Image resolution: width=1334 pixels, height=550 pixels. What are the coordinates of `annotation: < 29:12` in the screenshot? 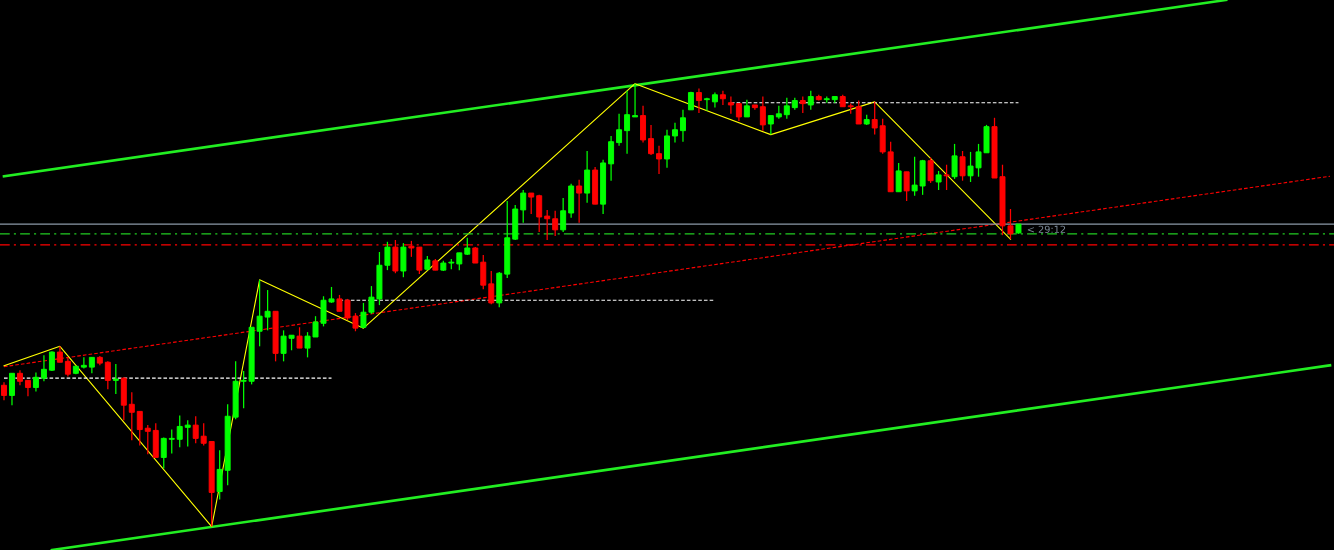 It's located at (1046, 229).